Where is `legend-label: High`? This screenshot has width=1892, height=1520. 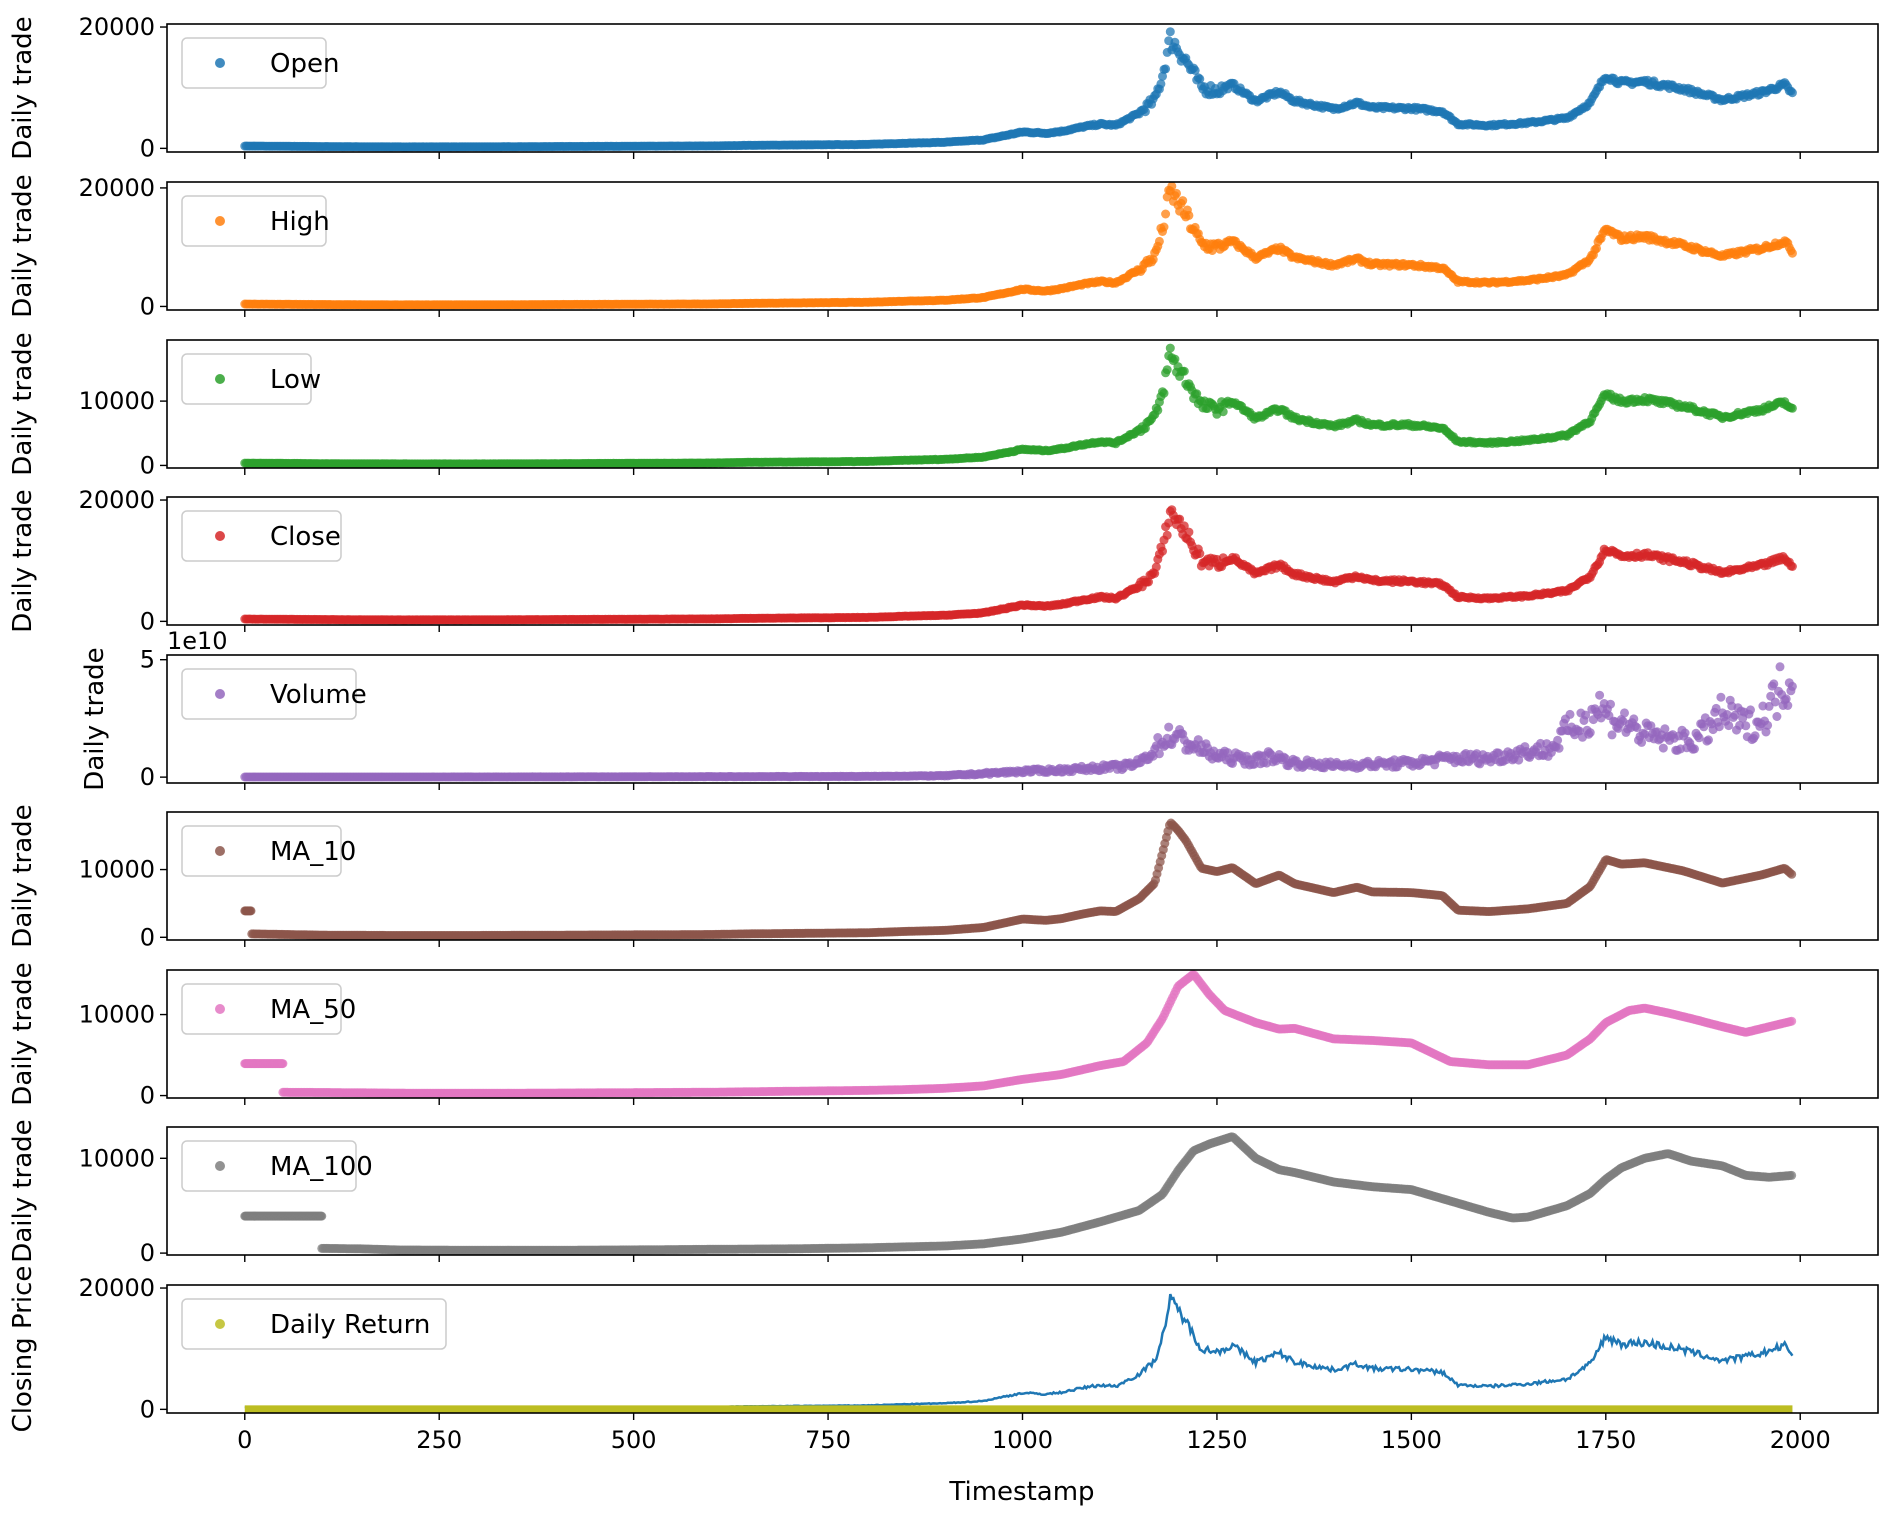 legend-label: High is located at coordinates (300, 222).